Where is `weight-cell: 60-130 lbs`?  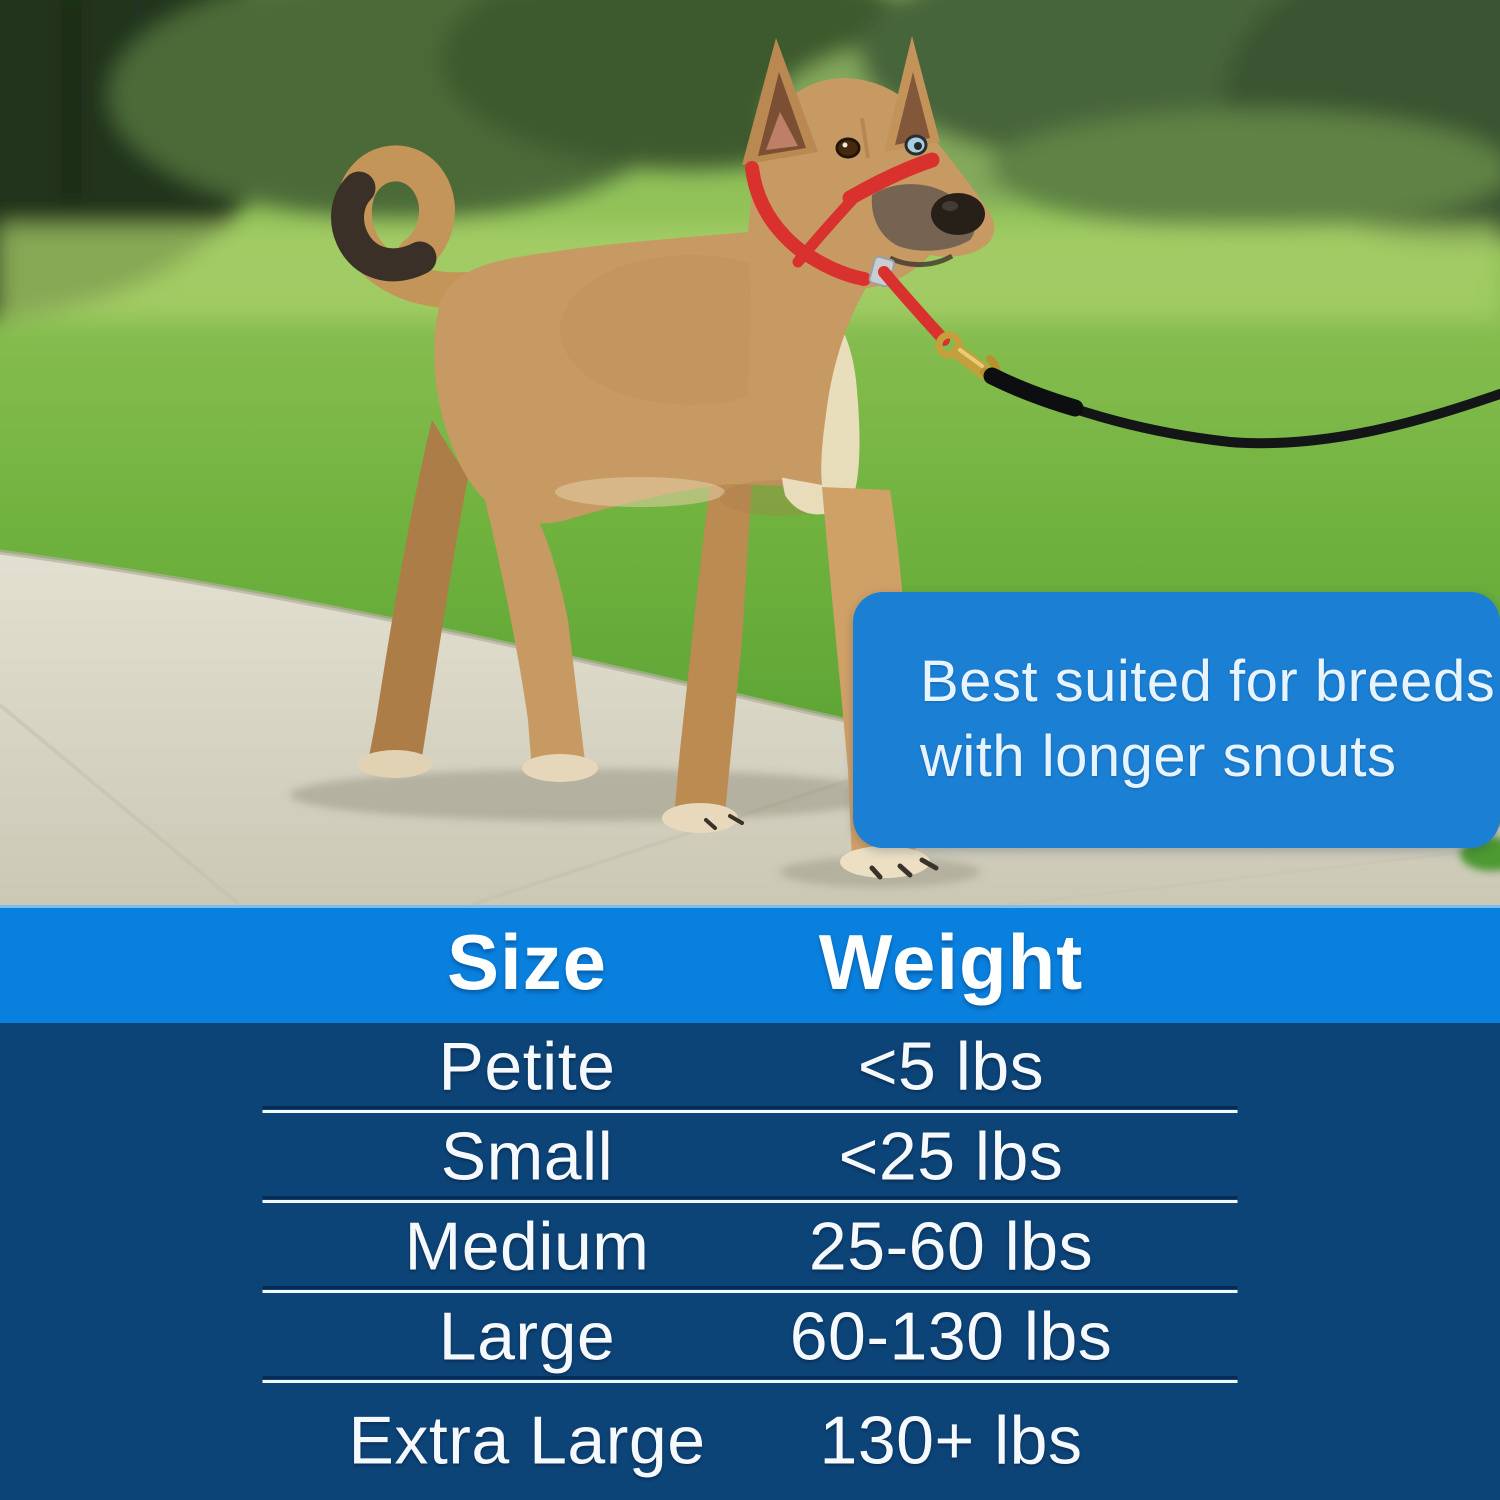
weight-cell: 60-130 lbs is located at coordinates (951, 1336).